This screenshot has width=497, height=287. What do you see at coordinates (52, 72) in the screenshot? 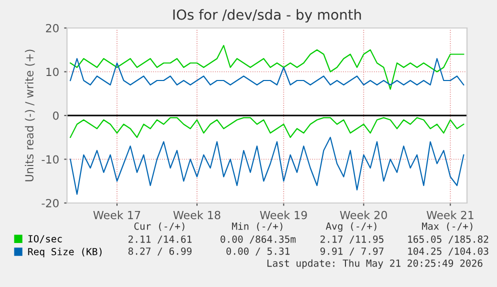
I see `y-tick-label: 10` at bounding box center [52, 72].